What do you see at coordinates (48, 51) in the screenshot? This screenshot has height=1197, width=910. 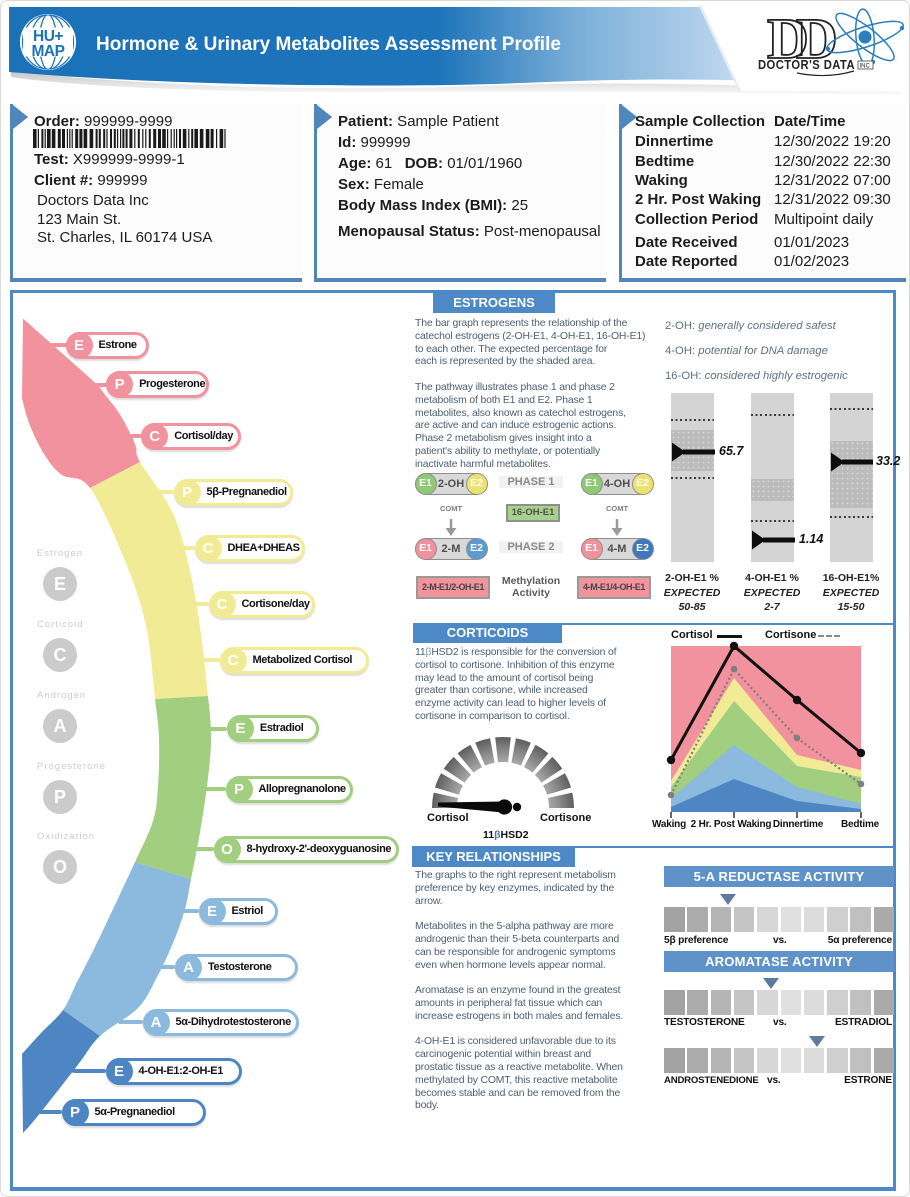 I see `svg-text: MAP` at bounding box center [48, 51].